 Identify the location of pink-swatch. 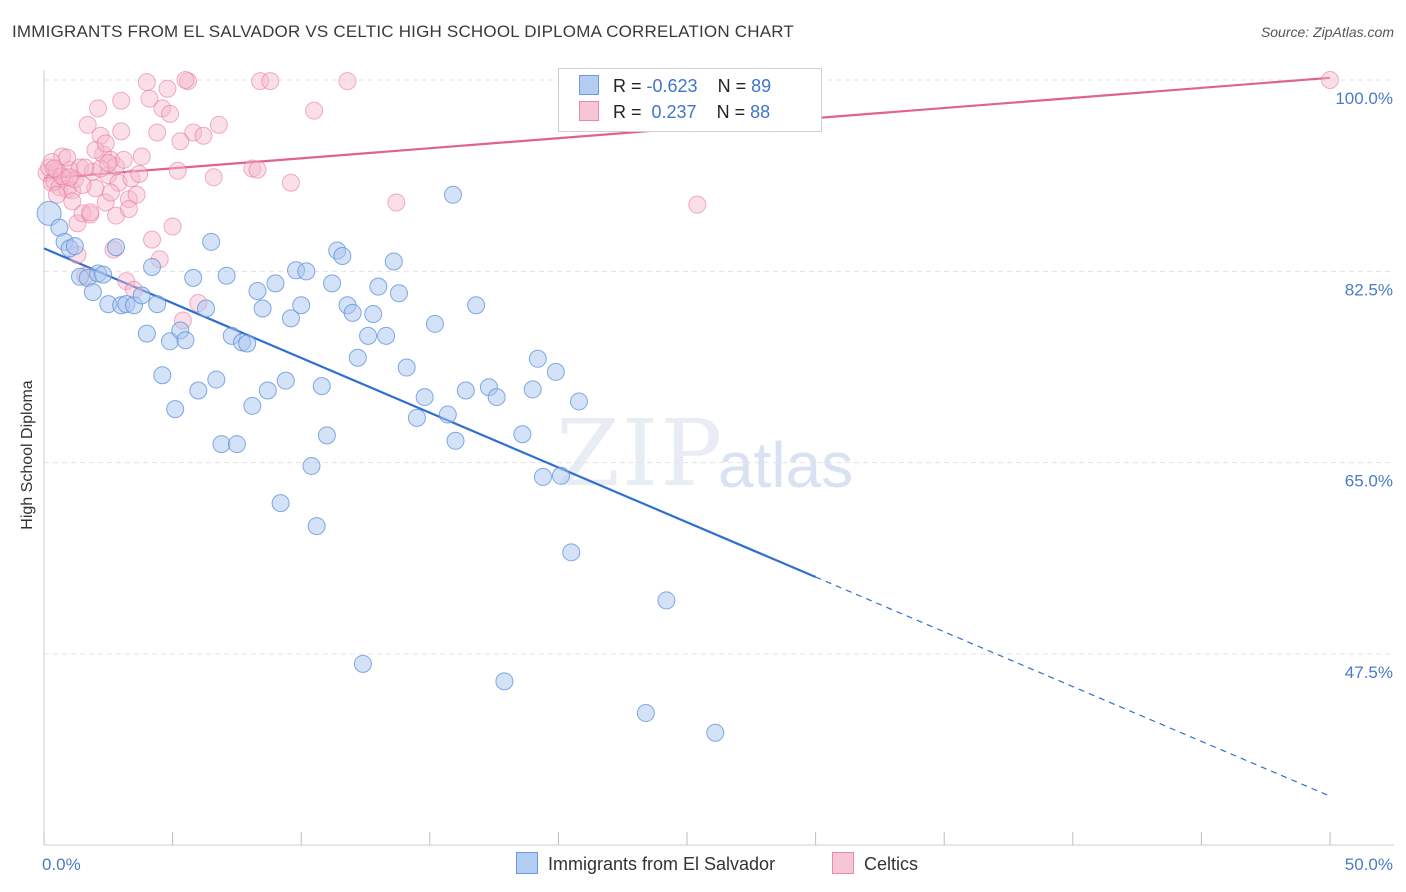
(843, 863).